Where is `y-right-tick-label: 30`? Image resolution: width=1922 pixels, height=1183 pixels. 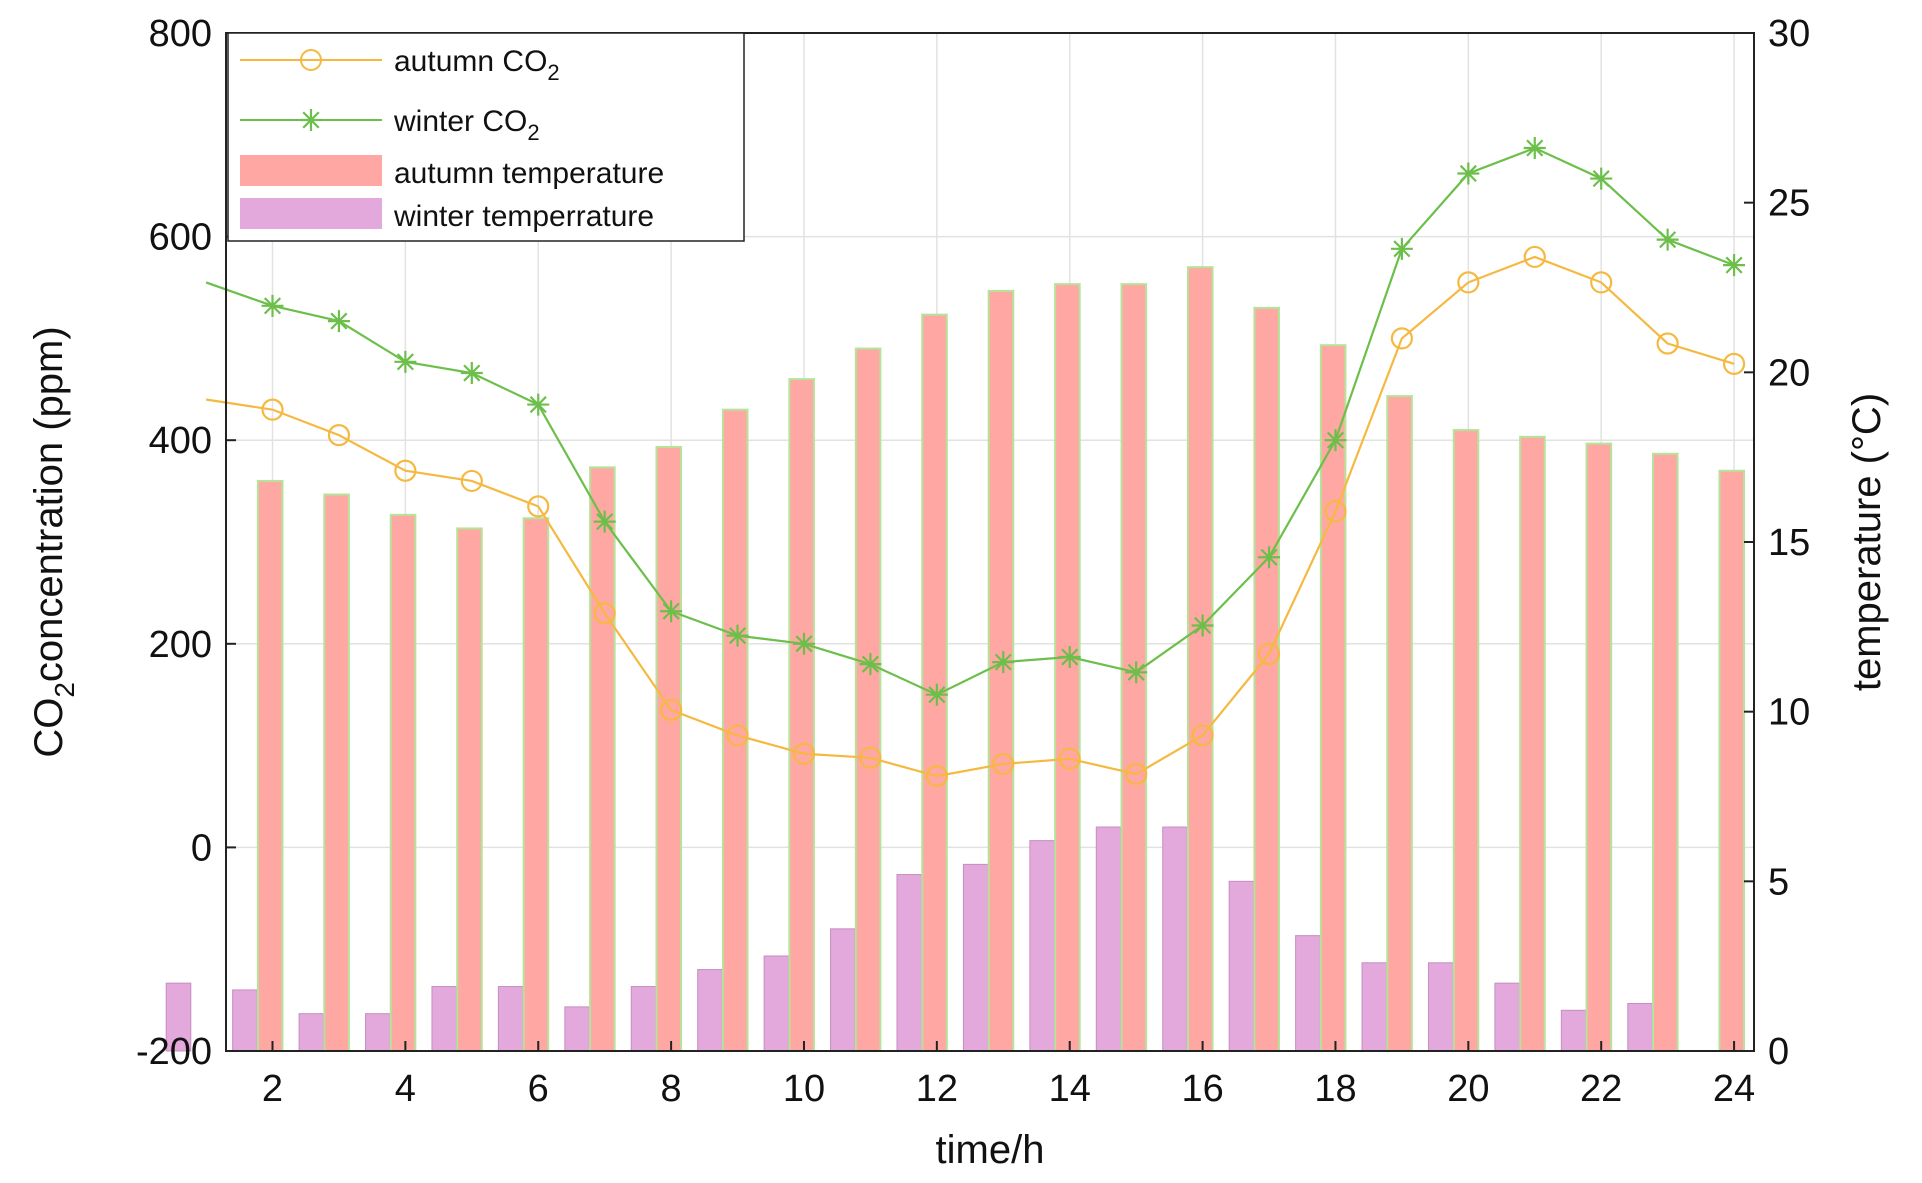
y-right-tick-label: 30 is located at coordinates (1789, 34).